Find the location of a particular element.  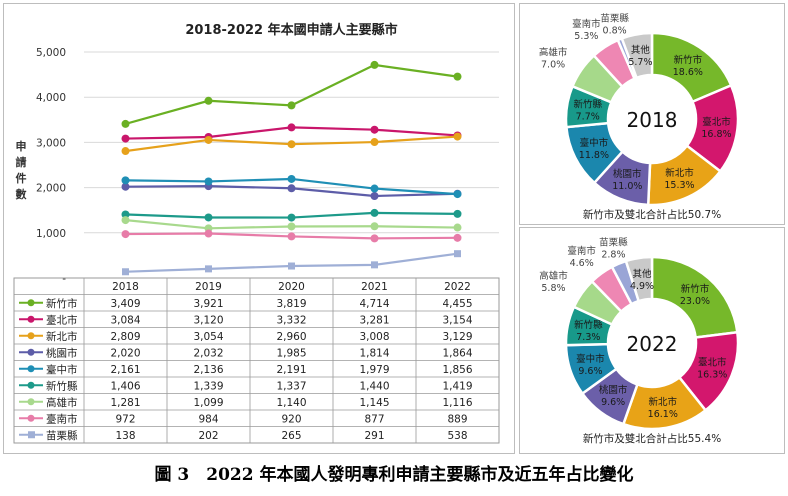

slice-percent-label: 18.6% is located at coordinates (688, 72).